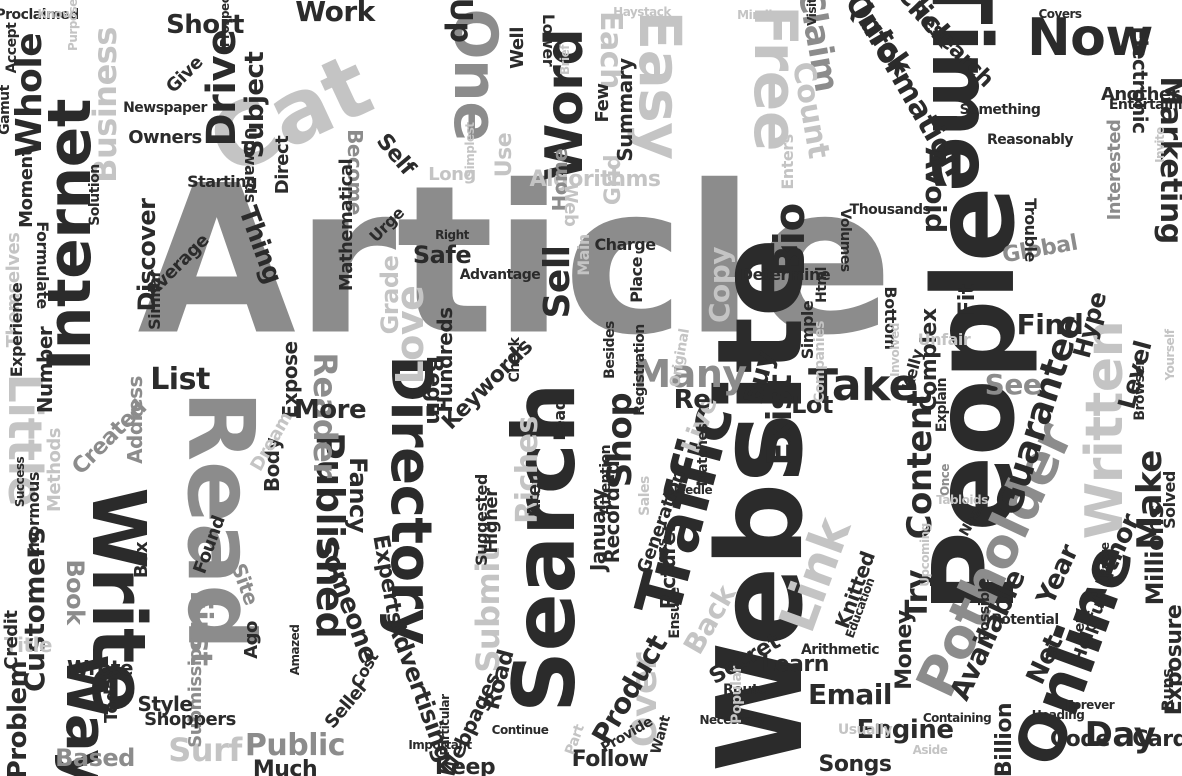  I want to click on cloud-word-success: Success, so click(20, 482).